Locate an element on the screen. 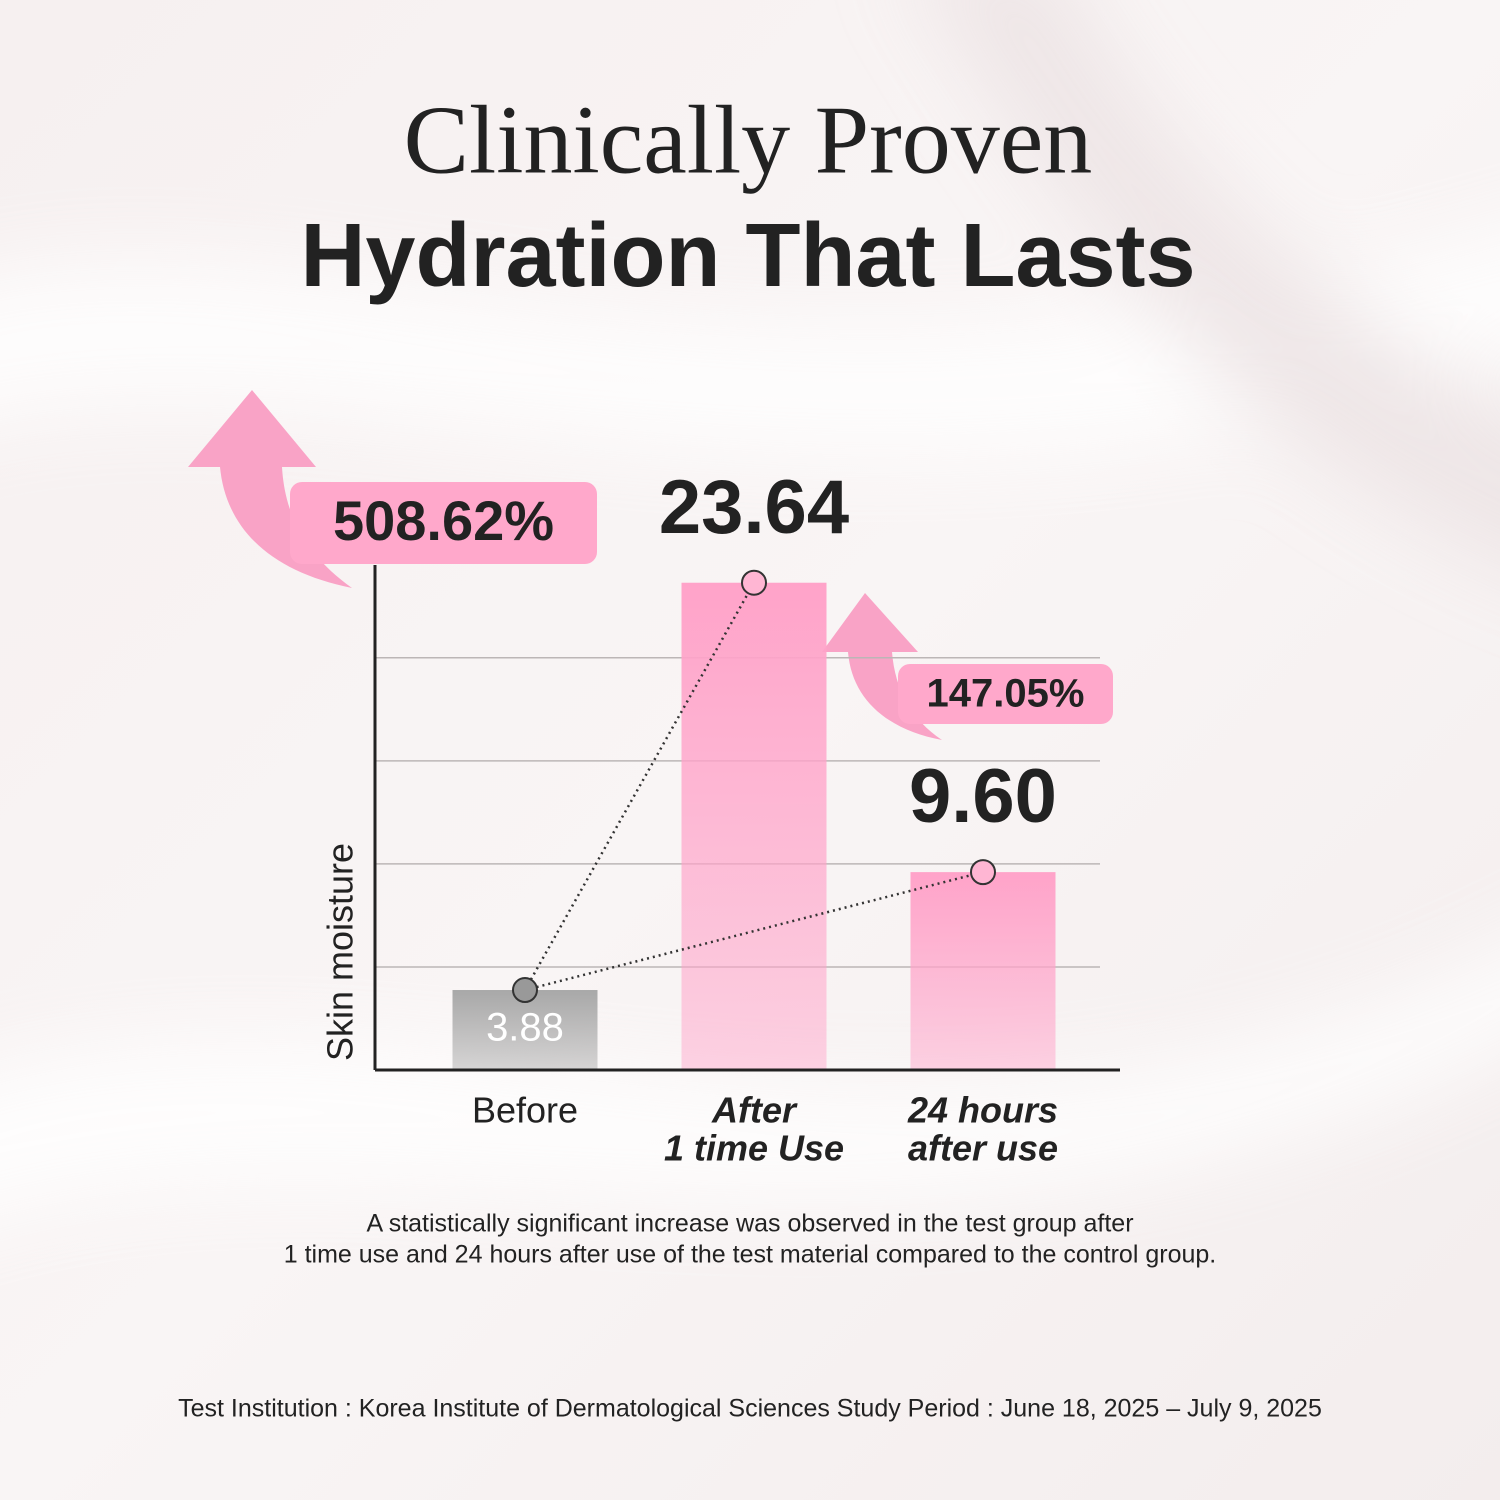  title-line: Hydration That Lasts is located at coordinates (747, 256).